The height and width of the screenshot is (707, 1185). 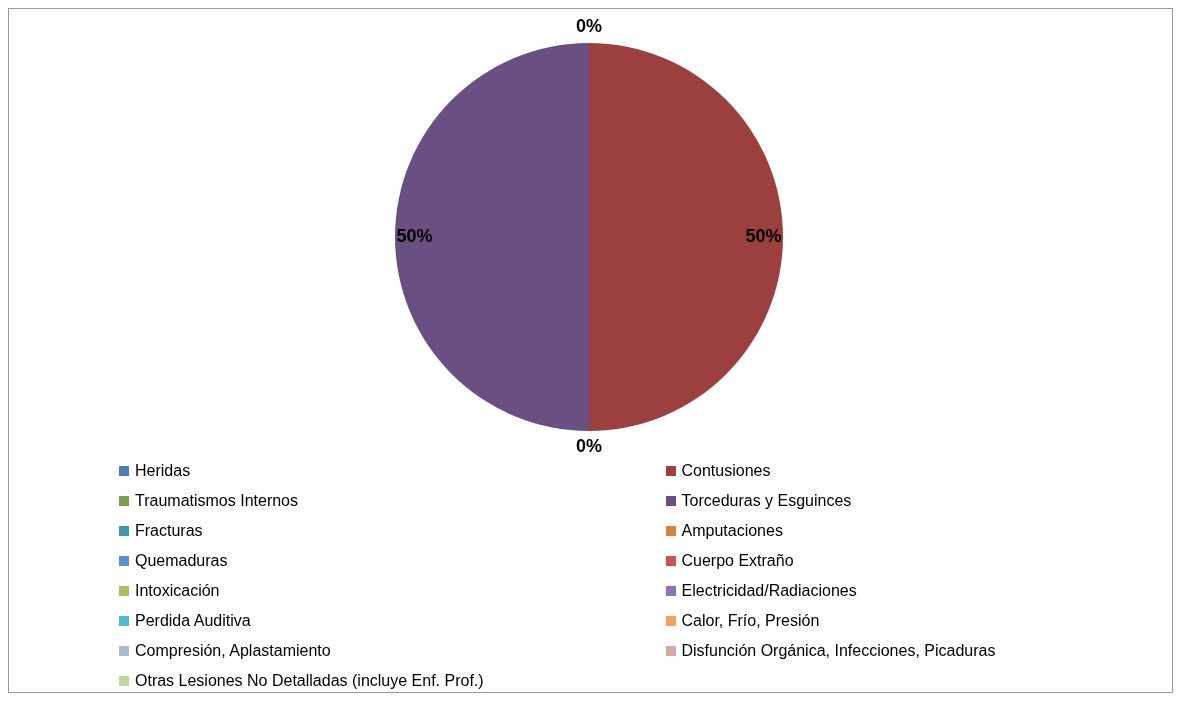 What do you see at coordinates (726, 471) in the screenshot?
I see `legend-label: Contusiones` at bounding box center [726, 471].